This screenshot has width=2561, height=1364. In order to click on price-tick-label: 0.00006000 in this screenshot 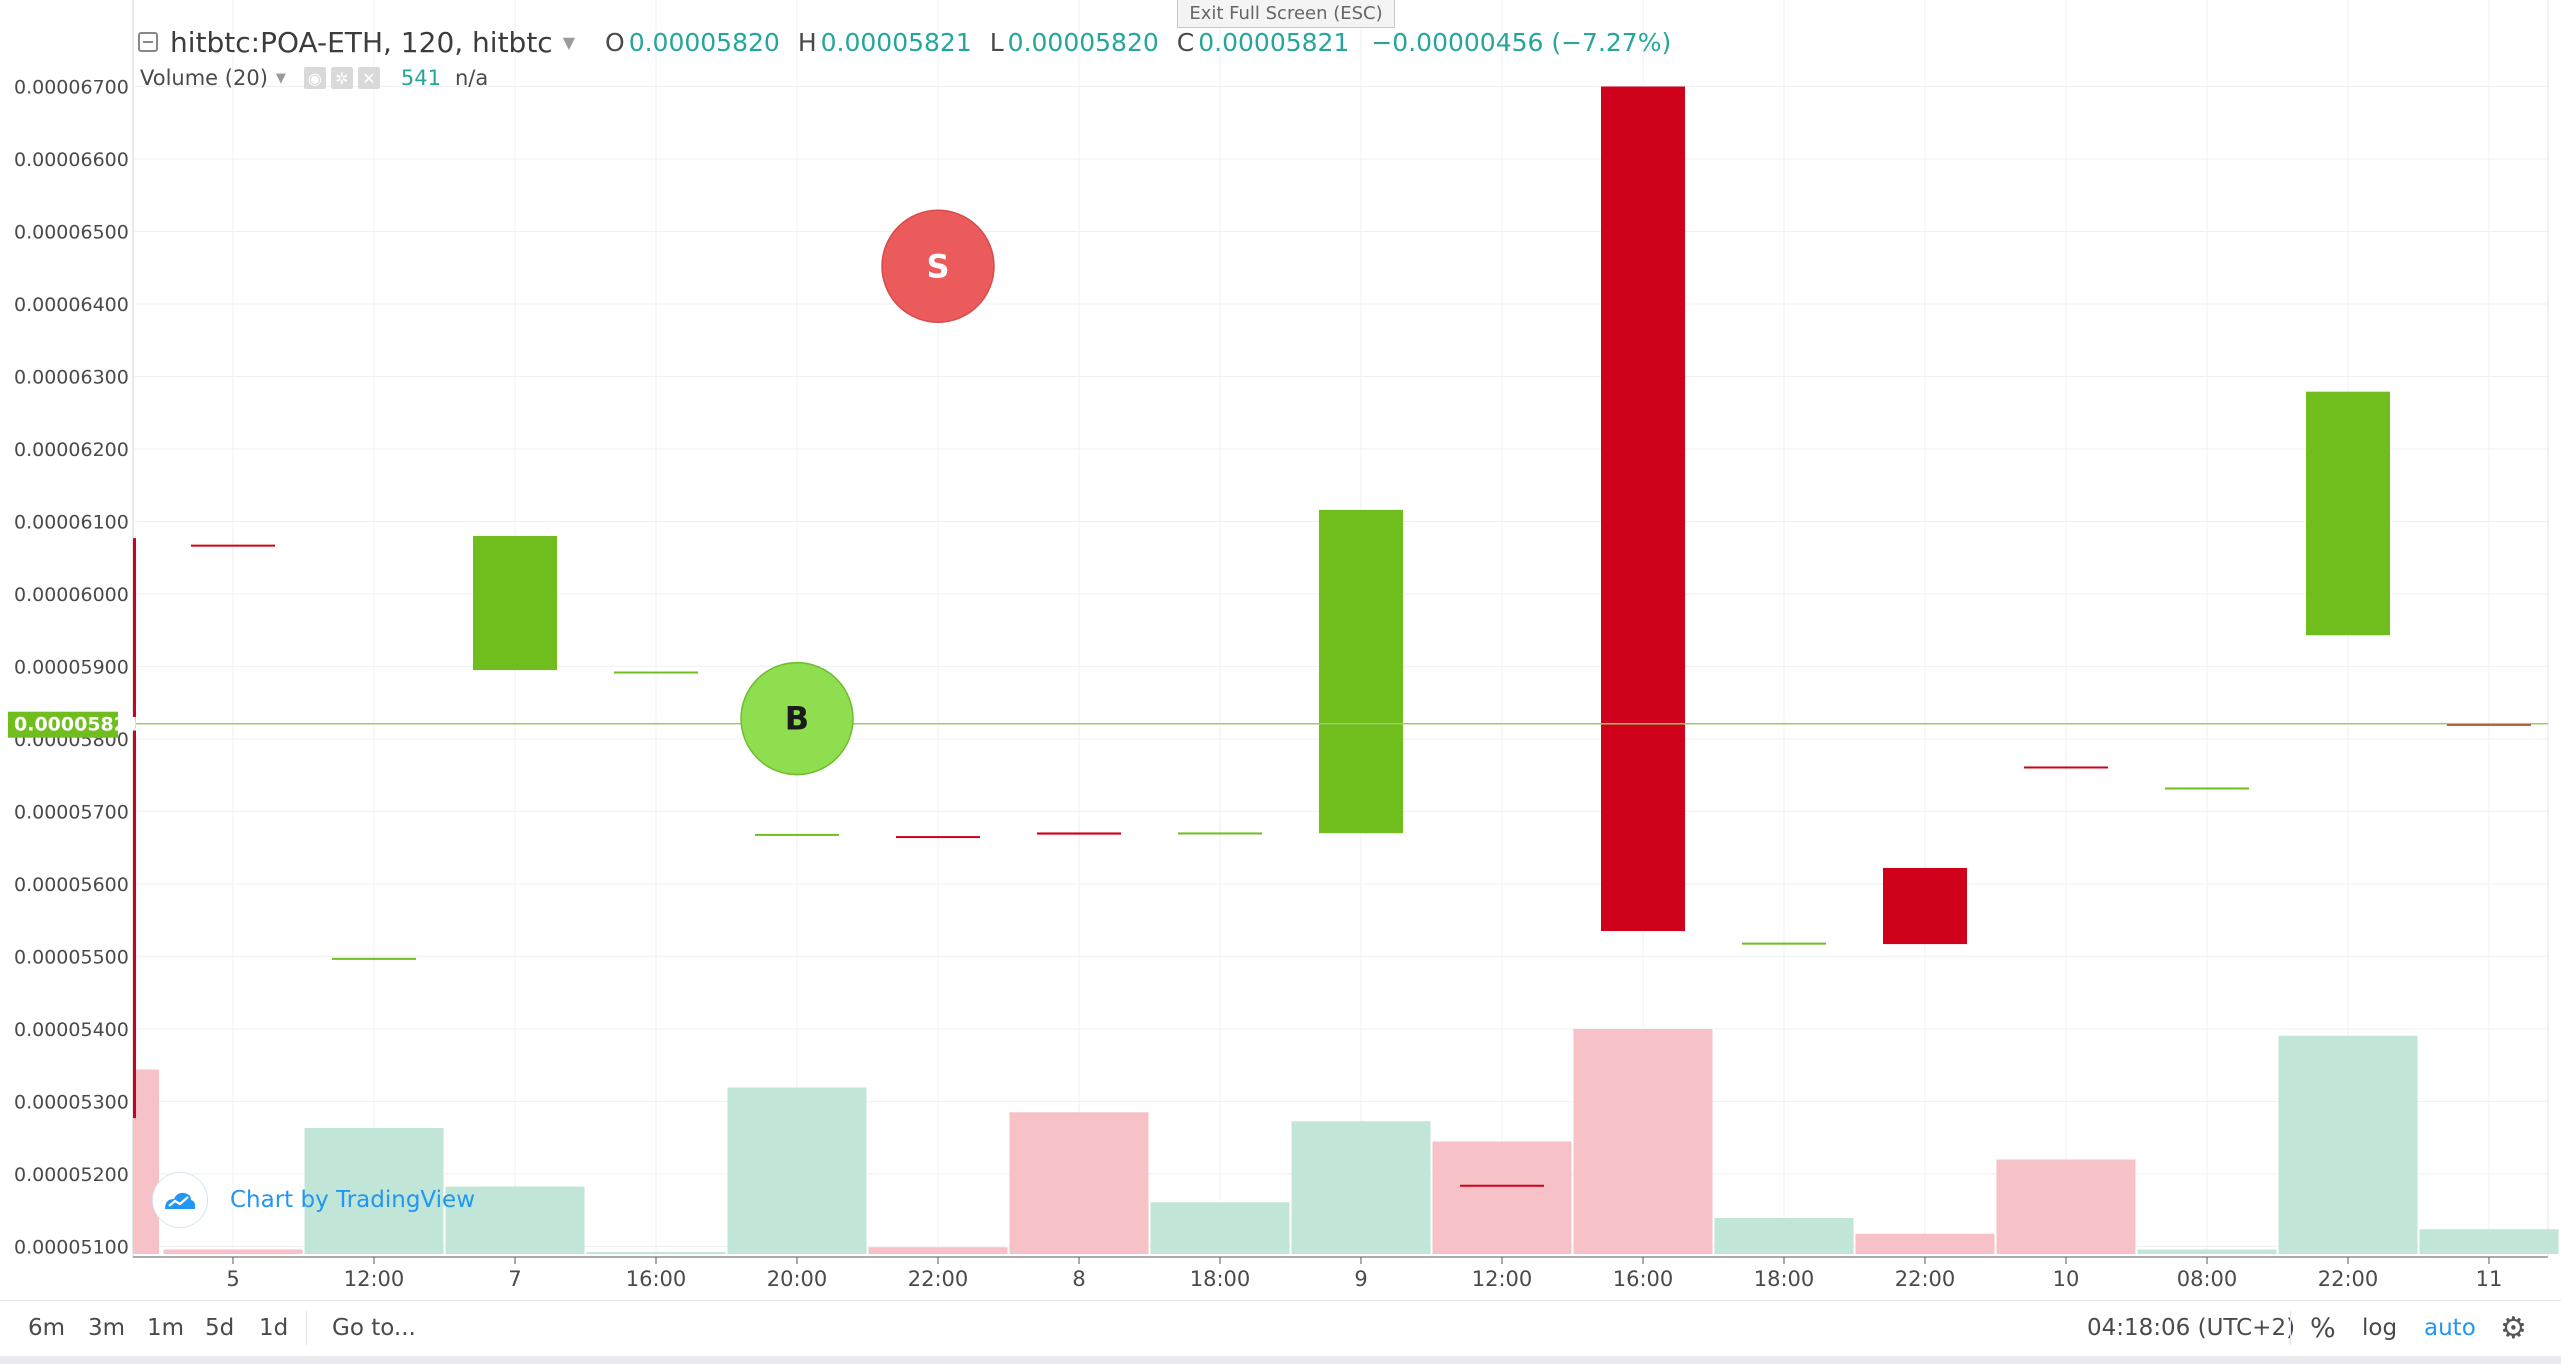, I will do `click(71, 595)`.